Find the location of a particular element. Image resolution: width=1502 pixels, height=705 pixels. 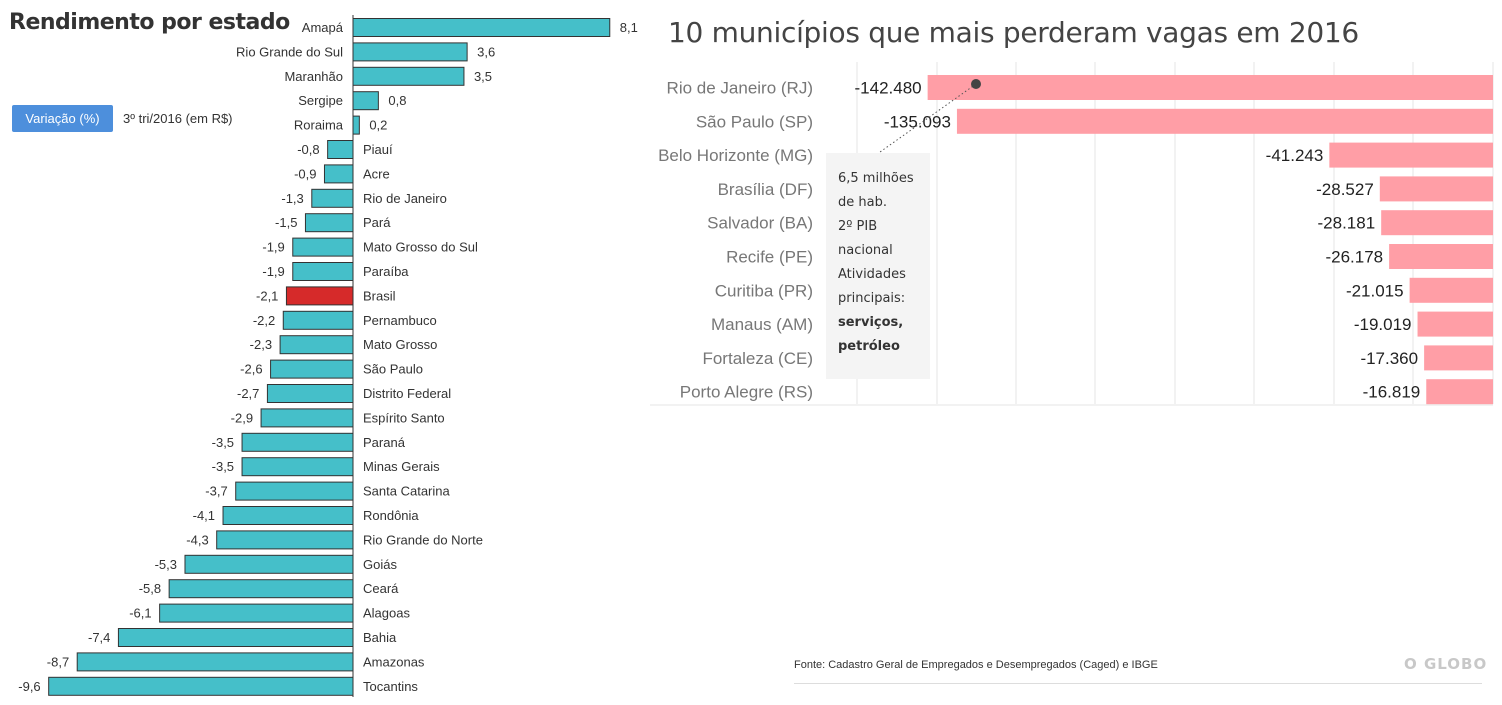

city-label: Rio de Janeiro (RJ) is located at coordinates (740, 88).